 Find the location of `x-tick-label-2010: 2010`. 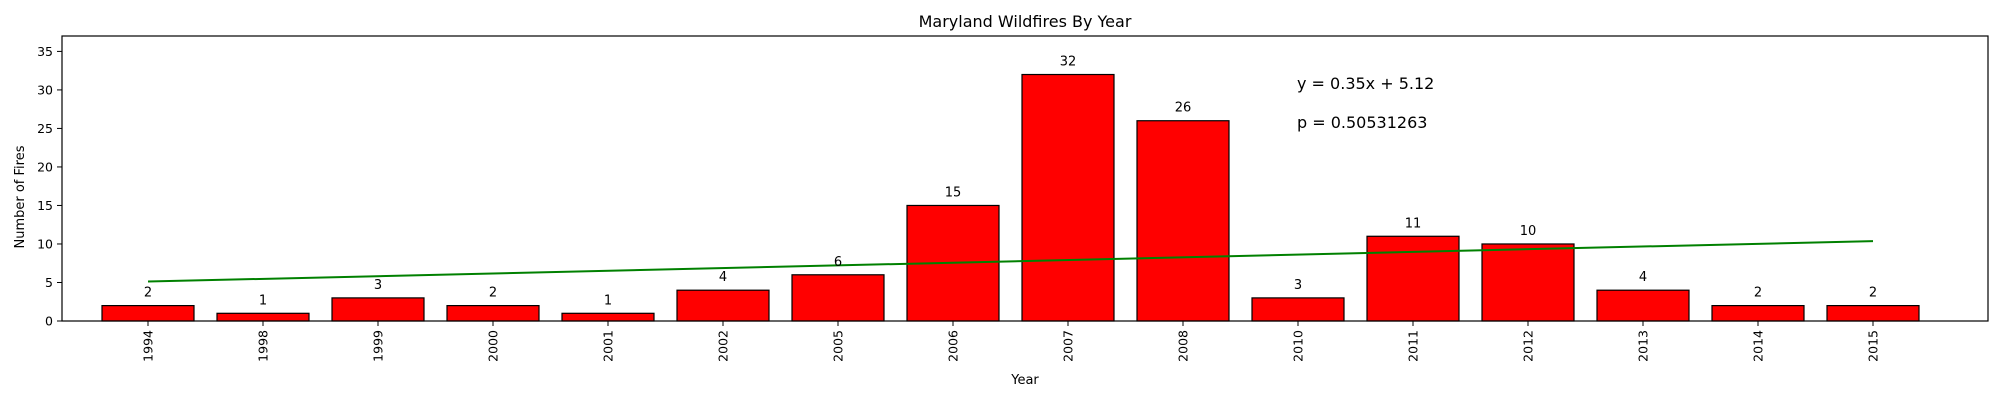

x-tick-label-2010: 2010 is located at coordinates (1298, 346).